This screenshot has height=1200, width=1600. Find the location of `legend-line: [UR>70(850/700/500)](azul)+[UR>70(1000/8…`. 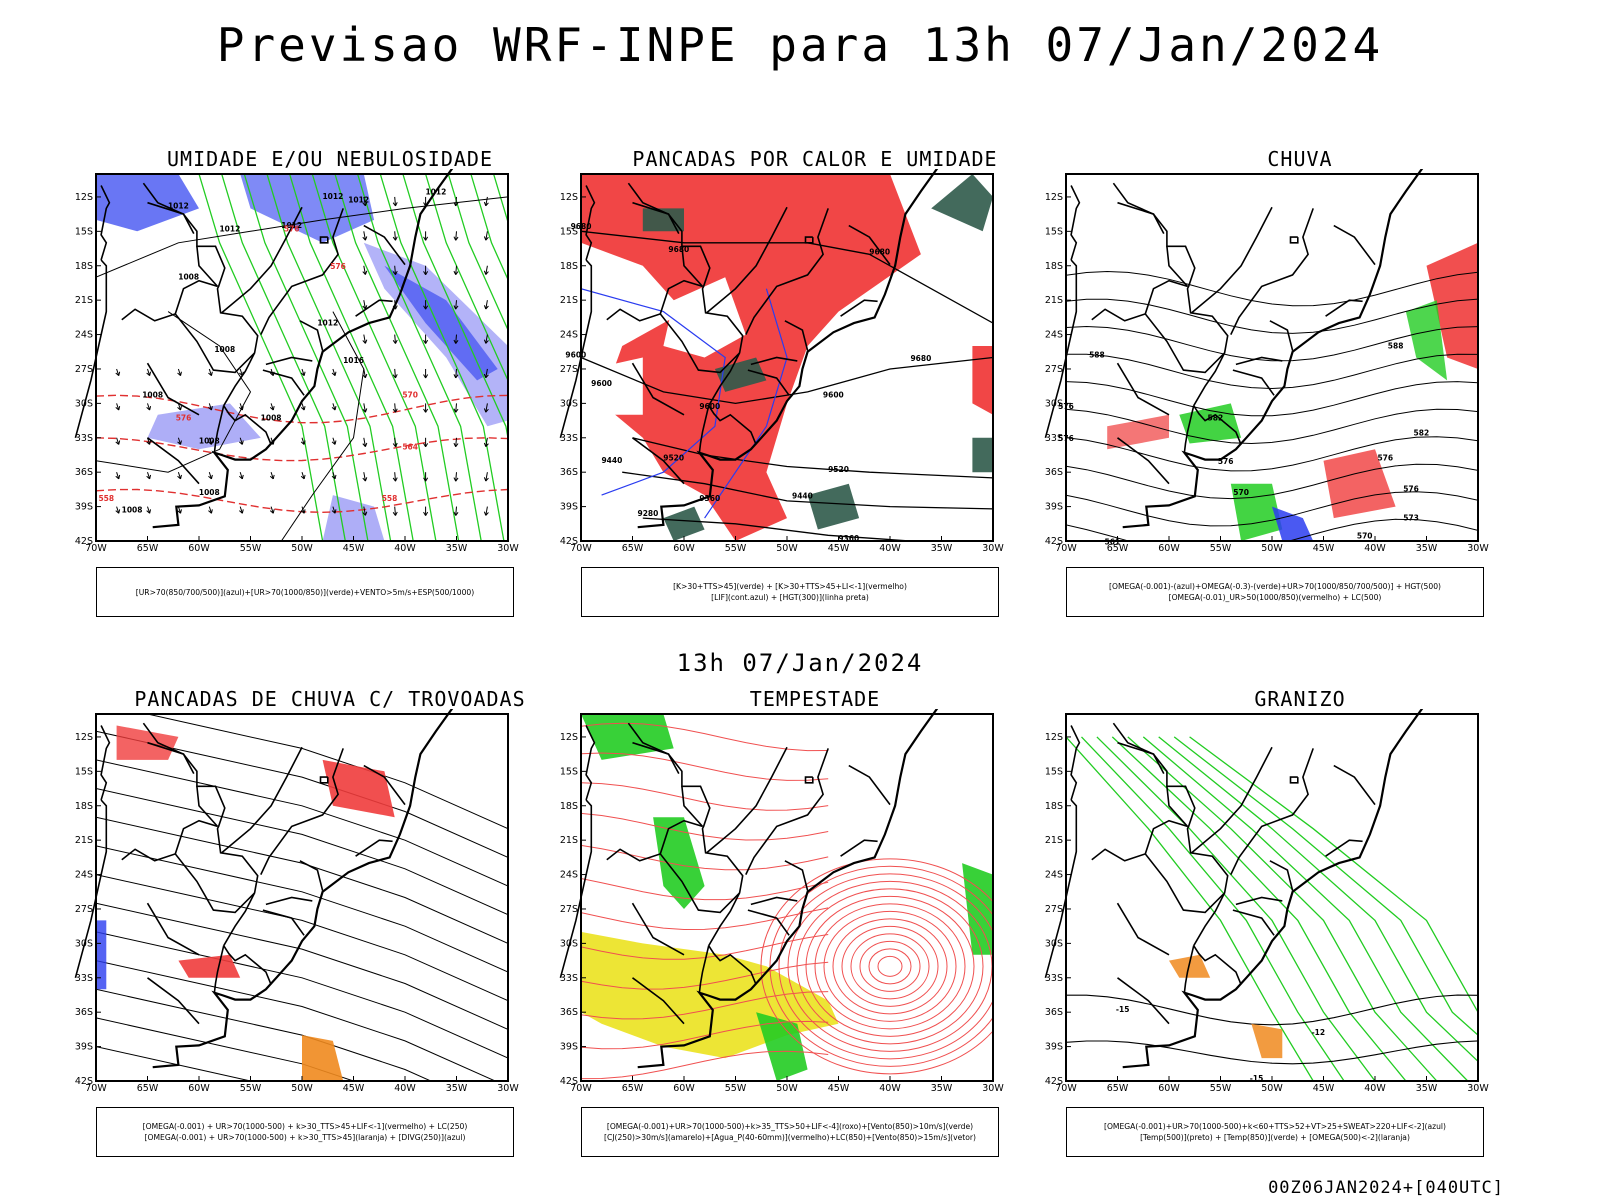

legend-line: [UR>70(850/700/500)](azul)+[UR>70(1000/8… is located at coordinates (305, 592).